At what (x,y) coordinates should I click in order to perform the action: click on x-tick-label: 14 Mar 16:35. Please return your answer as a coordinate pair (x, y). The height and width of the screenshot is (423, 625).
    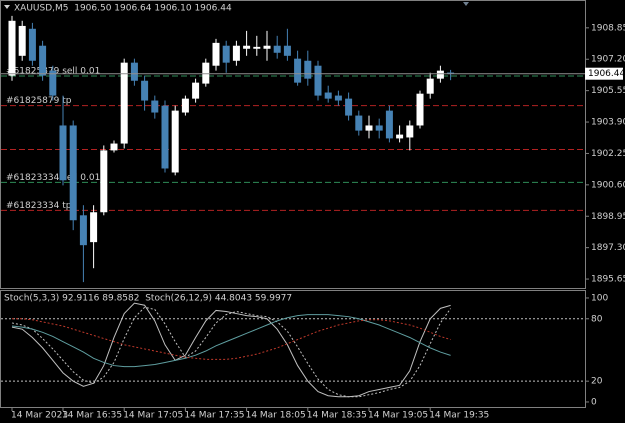
    Looking at the image, I should click on (92, 416).